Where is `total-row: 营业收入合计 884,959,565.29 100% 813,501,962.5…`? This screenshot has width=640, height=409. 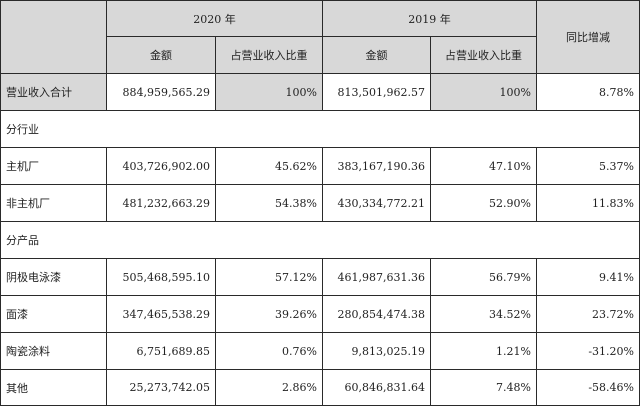
total-row: 营业收入合计 884,959,565.29 100% 813,501,962.5… is located at coordinates (320, 92).